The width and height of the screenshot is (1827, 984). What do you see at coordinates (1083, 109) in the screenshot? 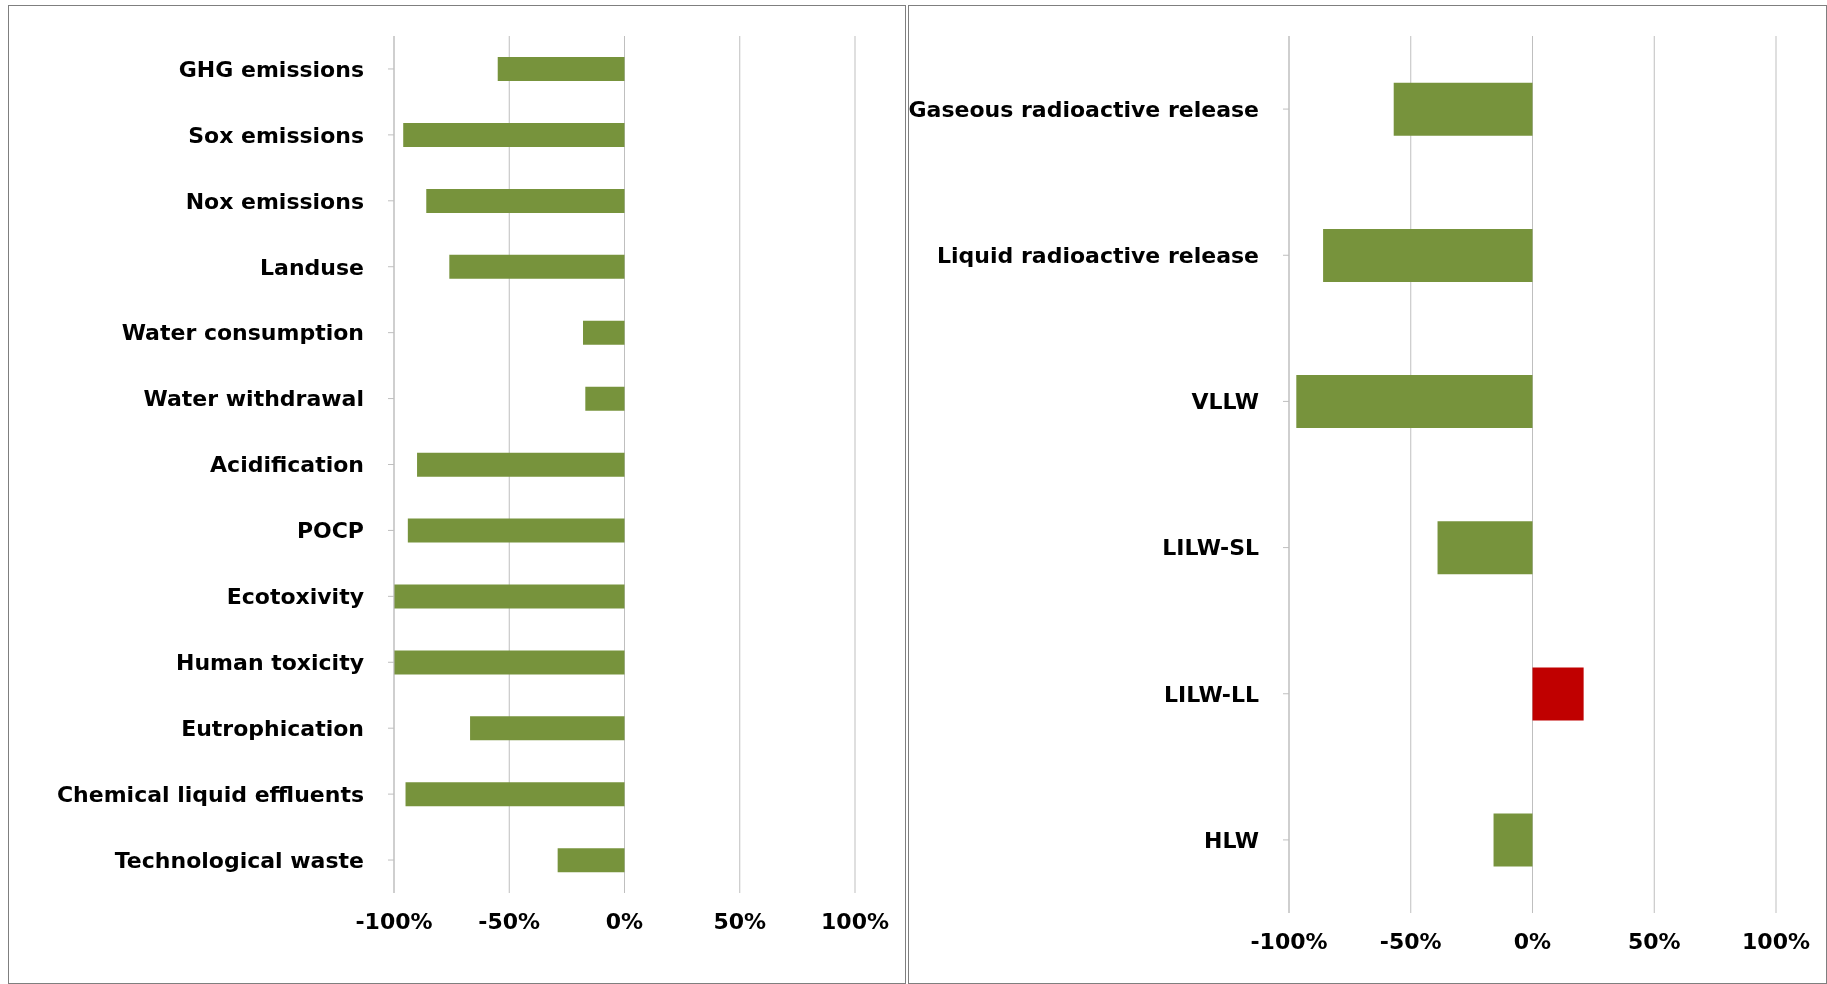
I see `y-tick-label: Gaseous radioactive release` at bounding box center [1083, 109].